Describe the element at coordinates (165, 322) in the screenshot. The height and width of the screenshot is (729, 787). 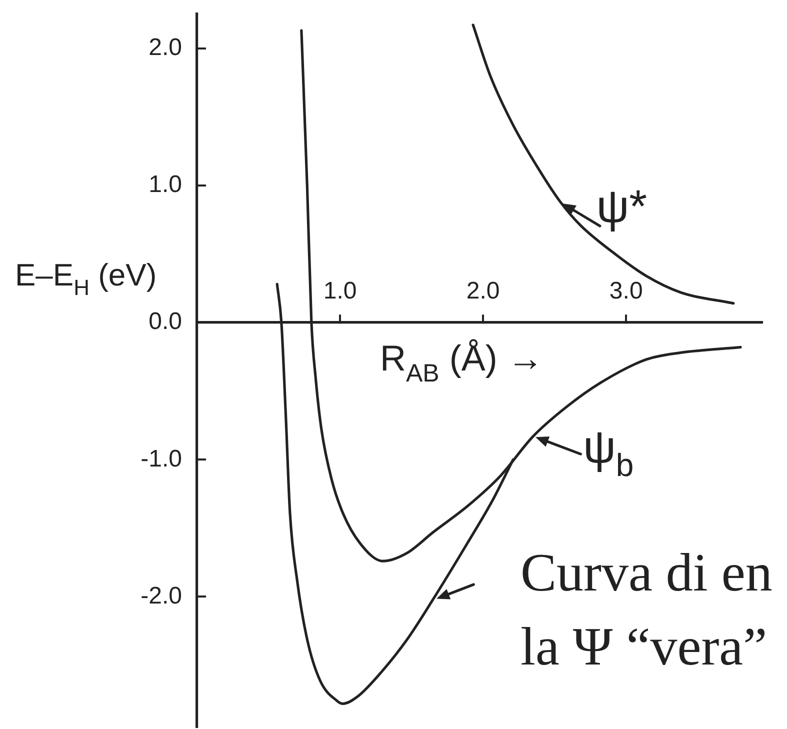
I see `y-tick-label: 0.0` at that location.